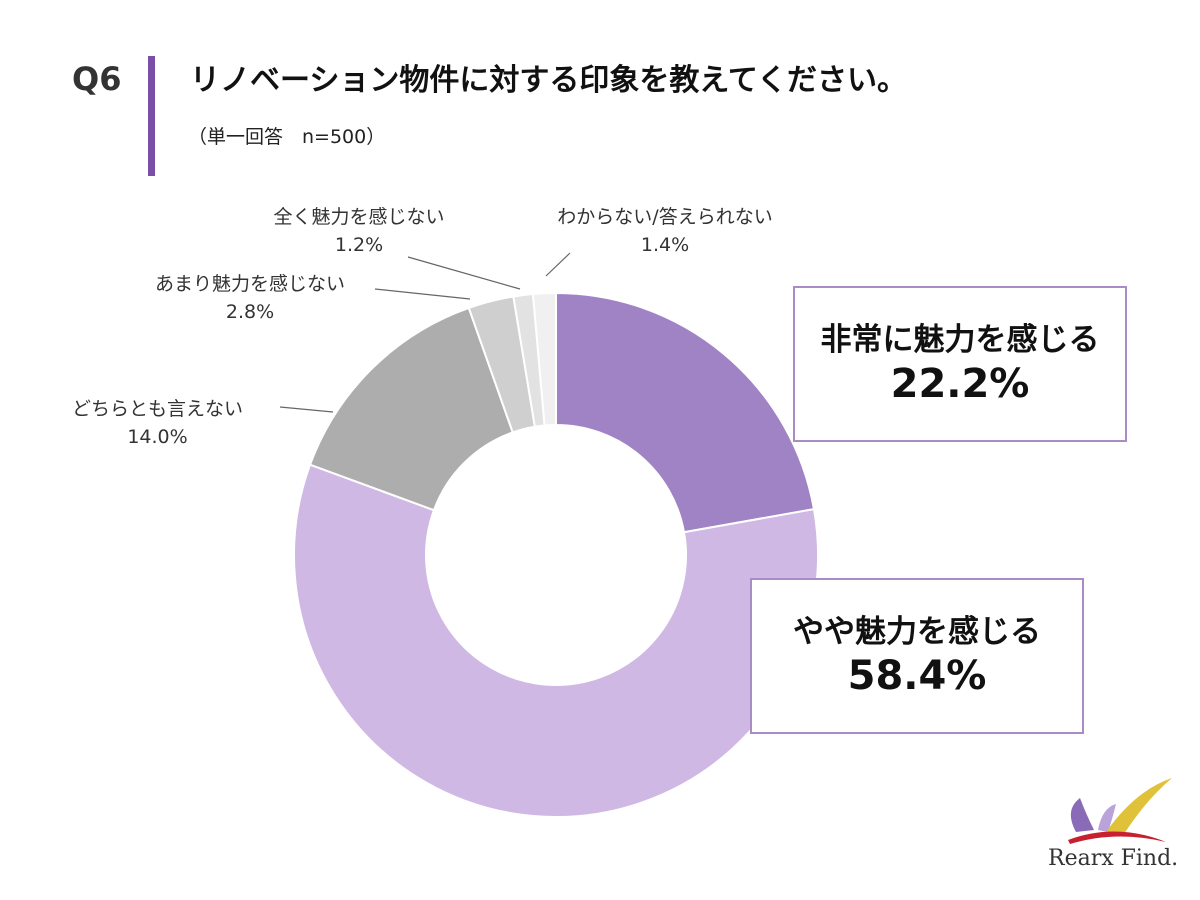  I want to click on leader-line-neutral, so click(306, 409).